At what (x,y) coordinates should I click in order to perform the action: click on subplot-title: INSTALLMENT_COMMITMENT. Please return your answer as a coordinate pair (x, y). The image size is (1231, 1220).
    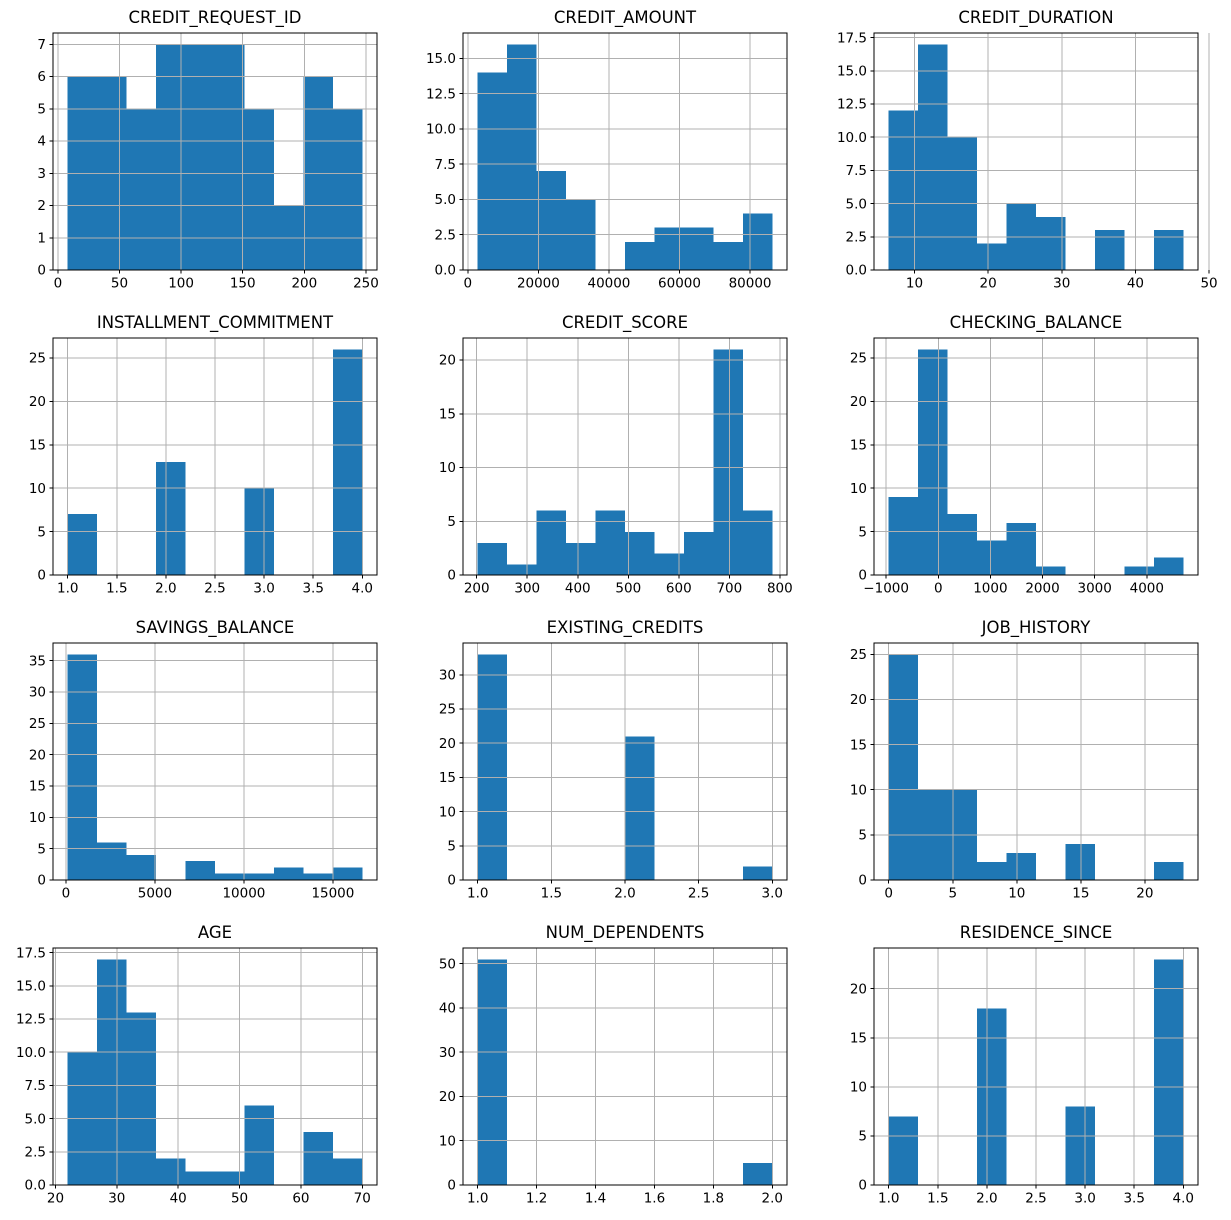
    Looking at the image, I should click on (215, 323).